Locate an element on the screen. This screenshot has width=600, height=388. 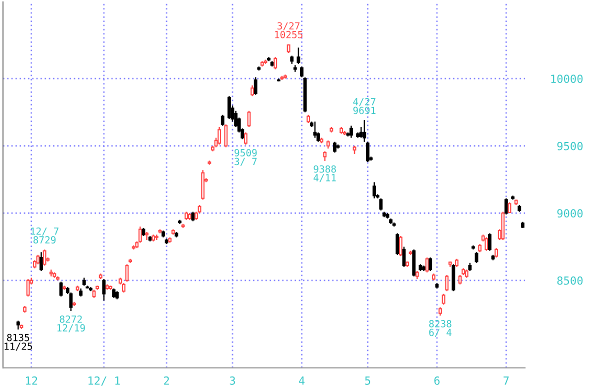
y-tick-label: 8500 is located at coordinates (570, 280).